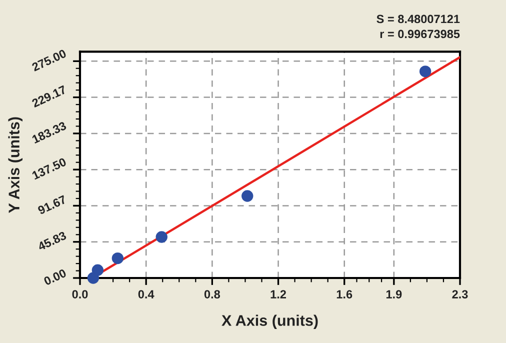 Image resolution: width=506 pixels, height=343 pixels. What do you see at coordinates (418, 19) in the screenshot?
I see `text: S = 8.48007121` at bounding box center [418, 19].